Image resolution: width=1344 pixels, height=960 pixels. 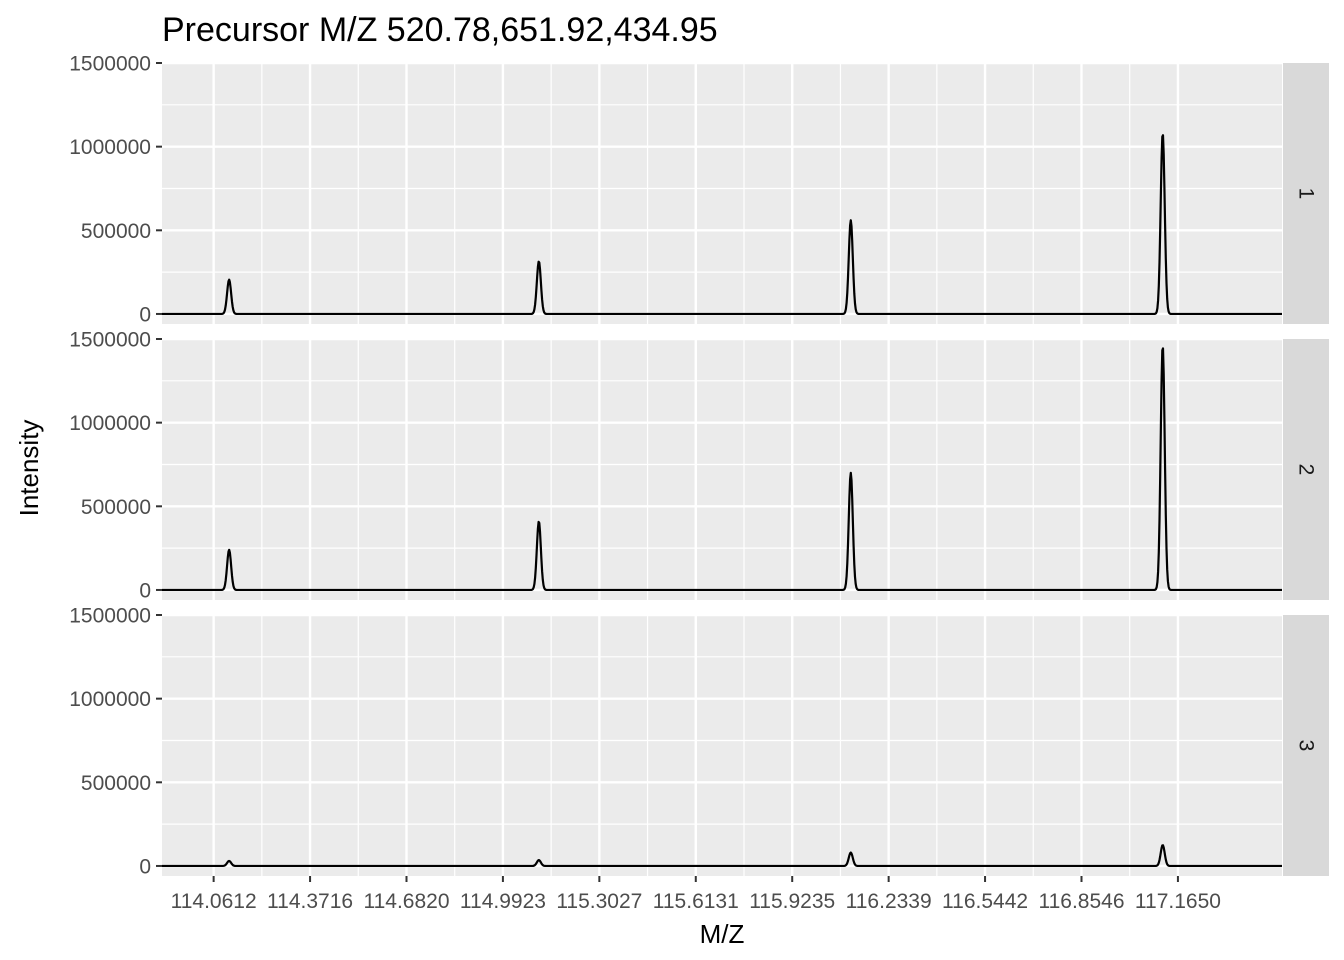 I want to click on spectrum-line, so click(x=722, y=856).